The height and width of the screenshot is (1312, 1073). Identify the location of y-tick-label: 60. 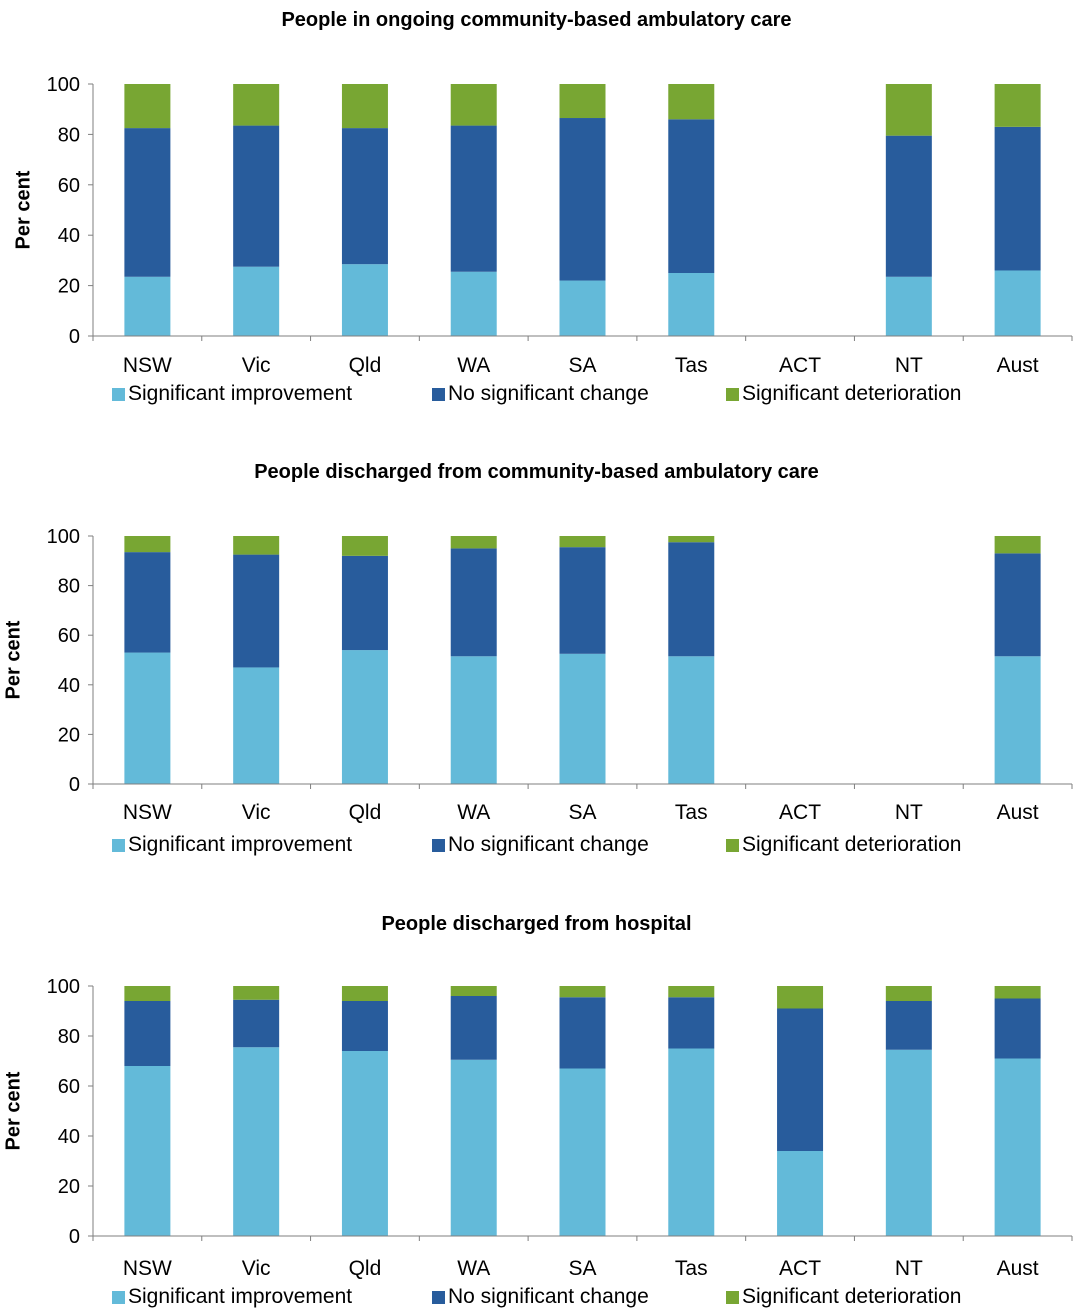
(69, 186).